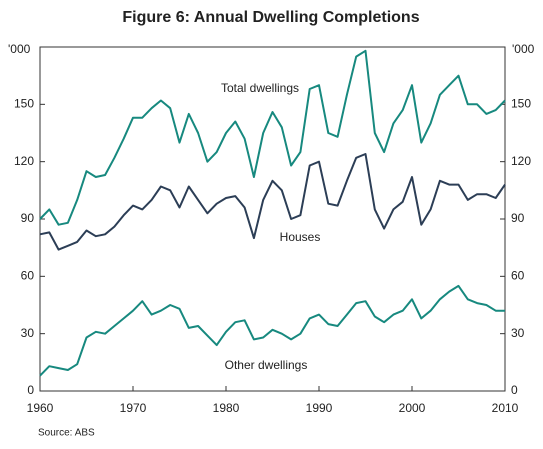 This screenshot has height=449, width=543. What do you see at coordinates (260, 88) in the screenshot?
I see `series-label: Total dwellings` at bounding box center [260, 88].